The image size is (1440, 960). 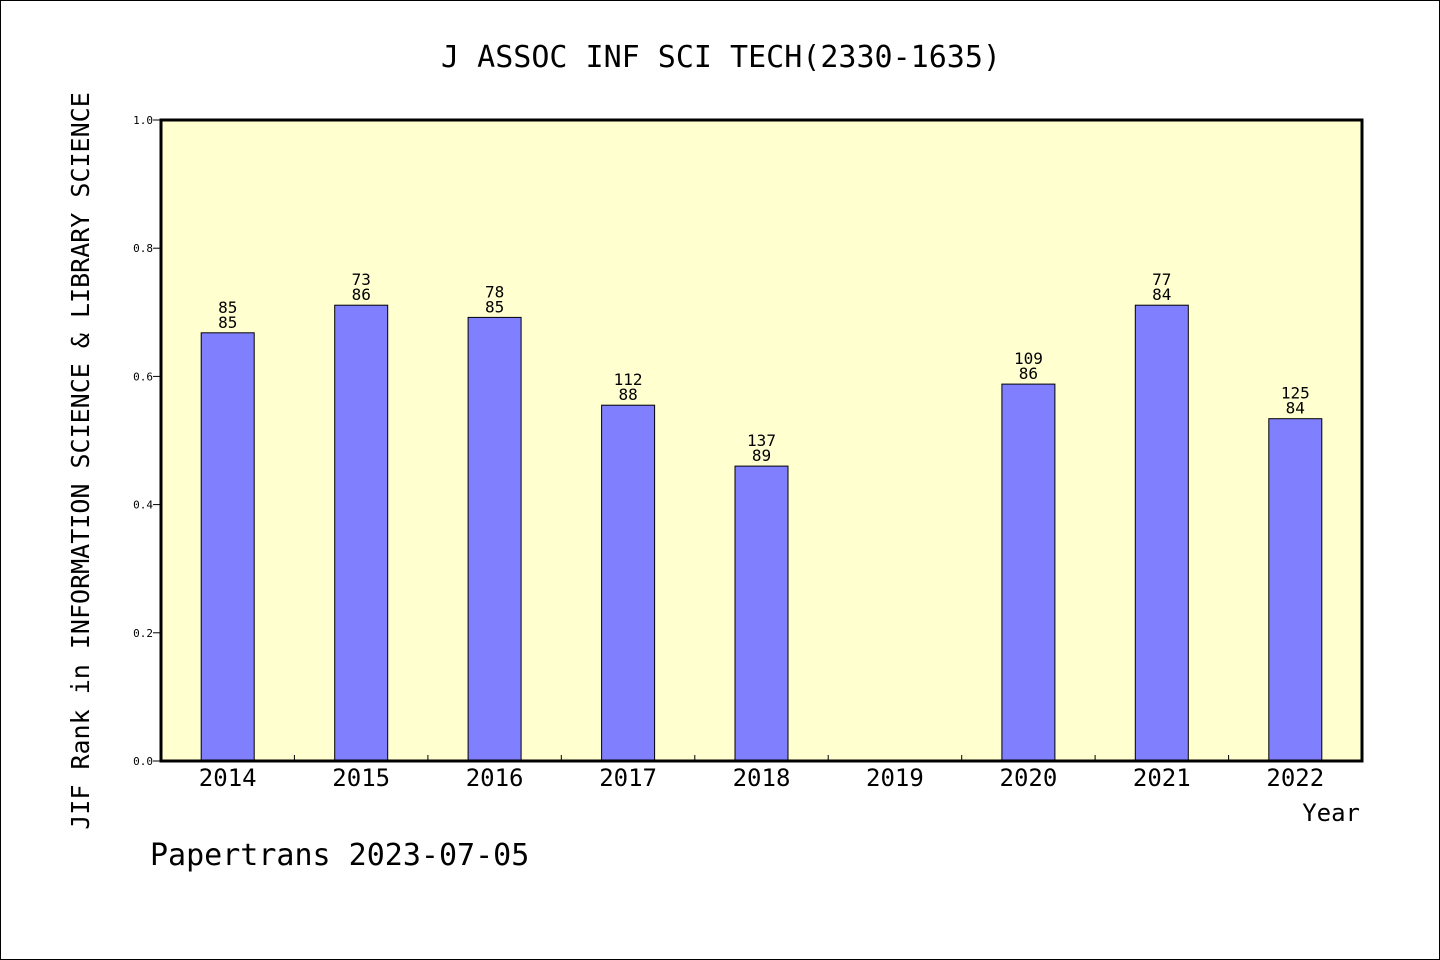 I want to click on y-axis: 0.0 0.2 0.4 0.6 0.8 1.0, so click(x=147, y=441).